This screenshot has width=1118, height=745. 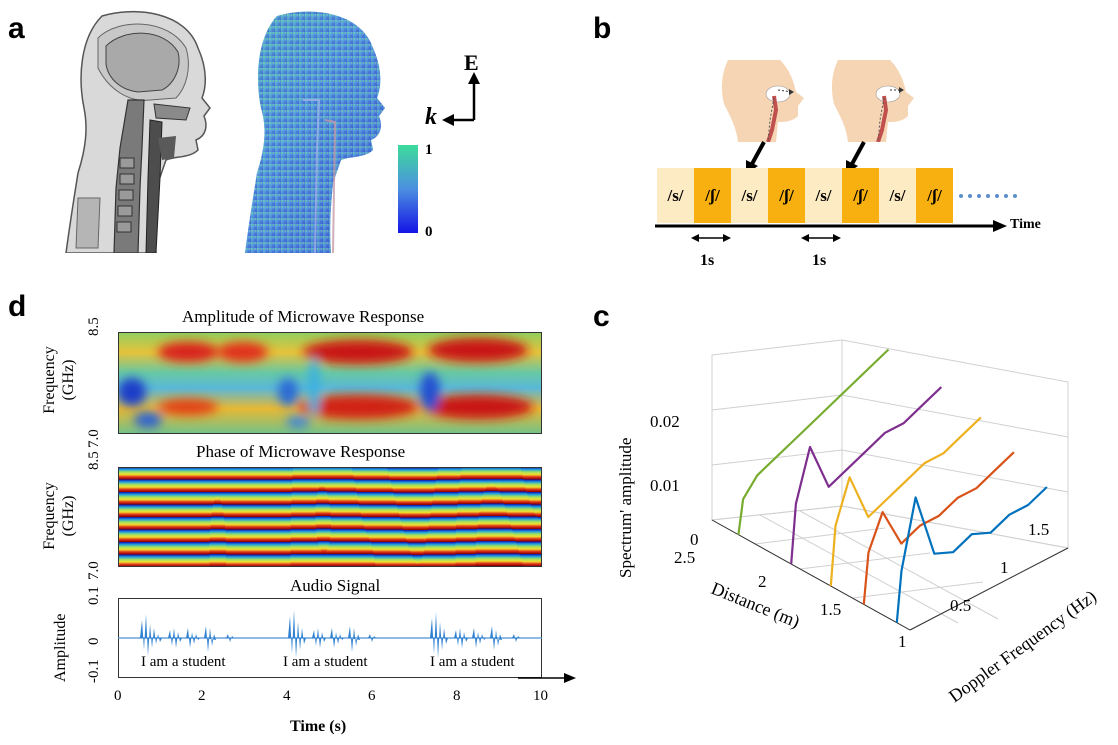 I want to click on x-tick: 6, so click(x=372, y=696).